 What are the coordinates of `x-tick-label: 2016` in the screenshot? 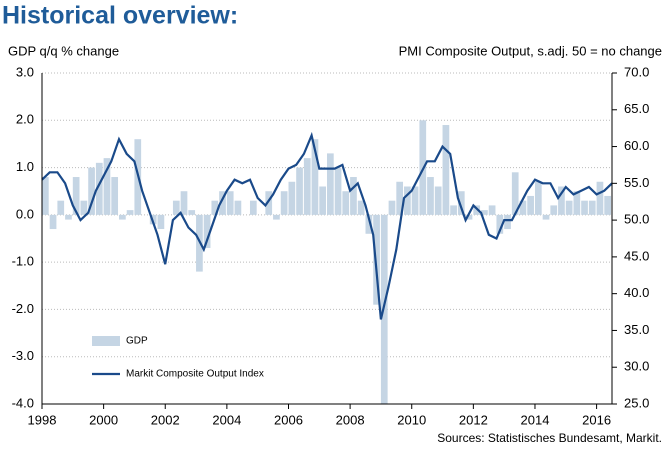 It's located at (596, 419).